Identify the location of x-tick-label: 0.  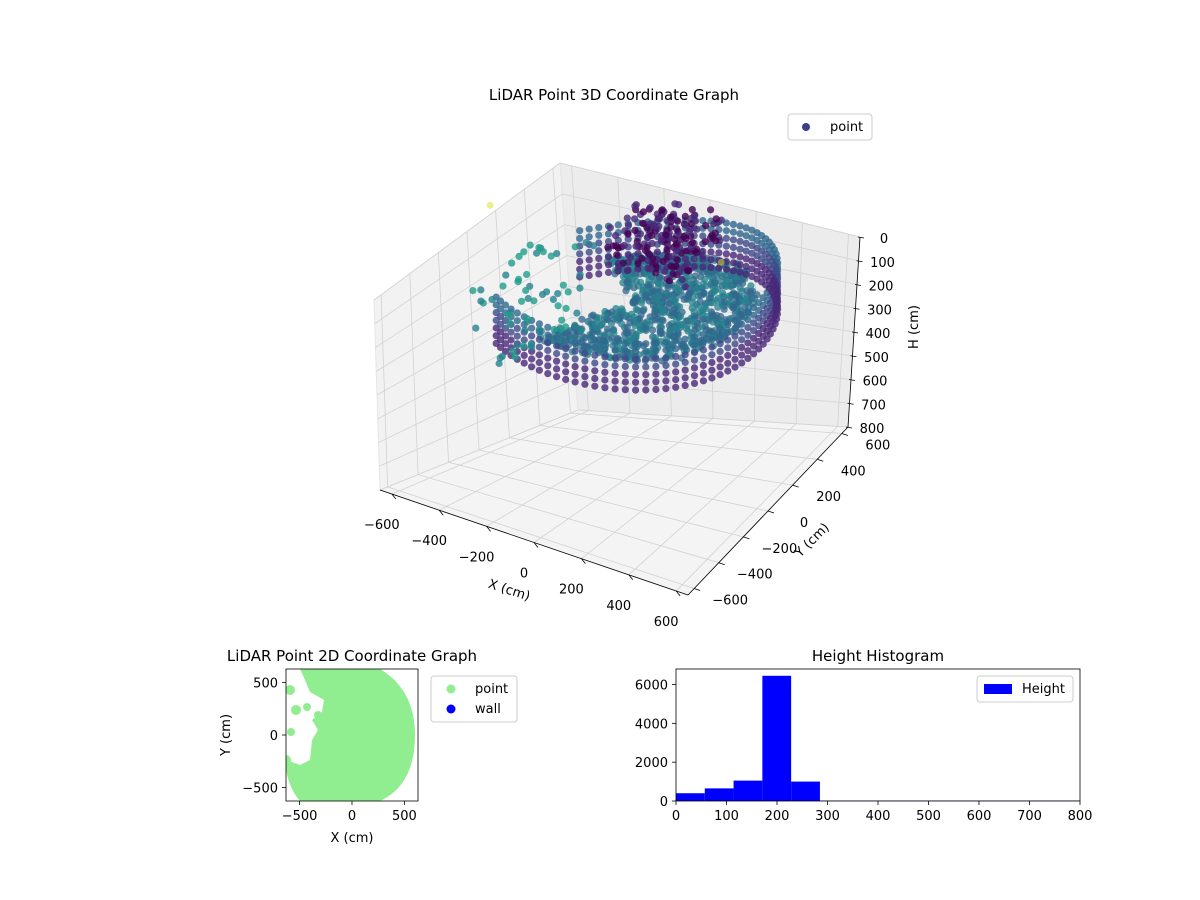
(524, 574).